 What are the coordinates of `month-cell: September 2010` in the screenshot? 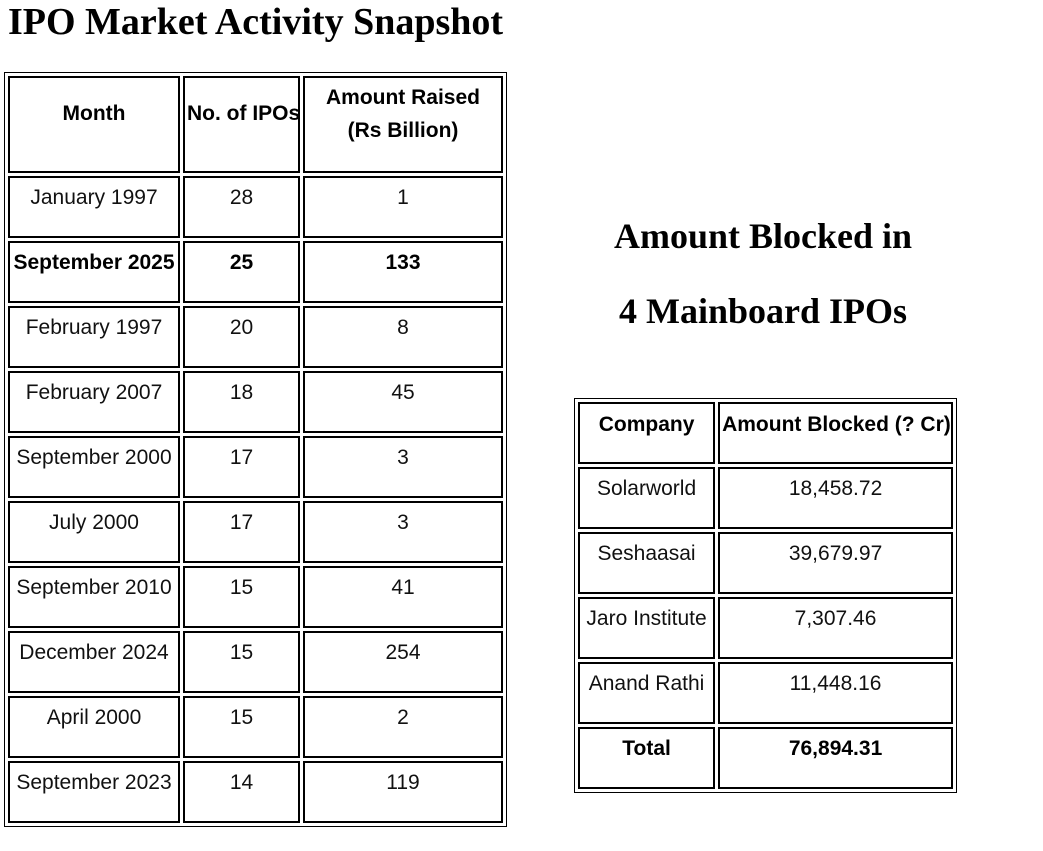 It's located at (94, 597).